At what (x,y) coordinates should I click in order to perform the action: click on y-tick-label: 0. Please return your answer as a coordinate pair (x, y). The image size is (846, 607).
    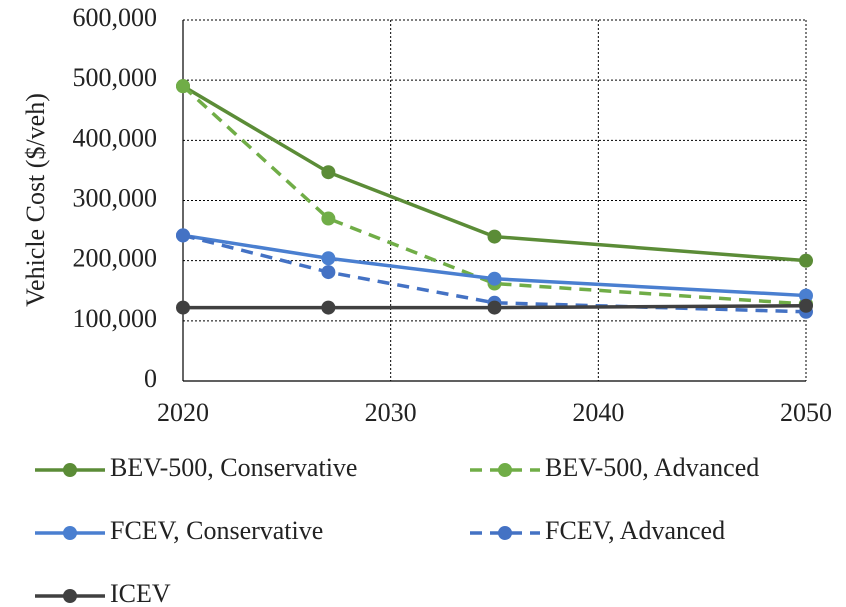
    Looking at the image, I should click on (150, 378).